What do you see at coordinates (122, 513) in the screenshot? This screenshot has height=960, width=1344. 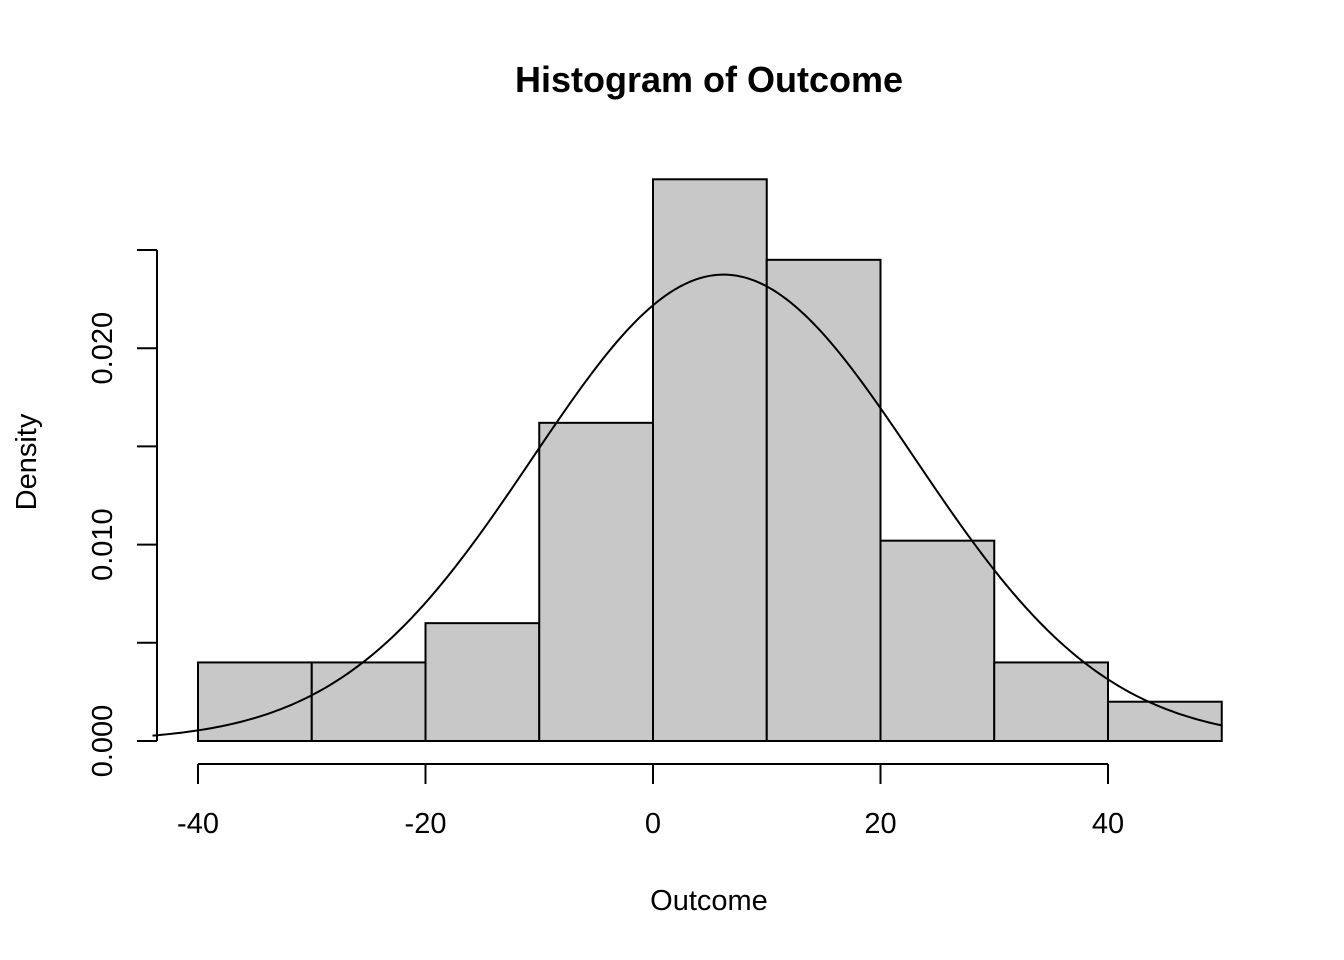 I see `y-axis: 0.000 0.010 0.020` at bounding box center [122, 513].